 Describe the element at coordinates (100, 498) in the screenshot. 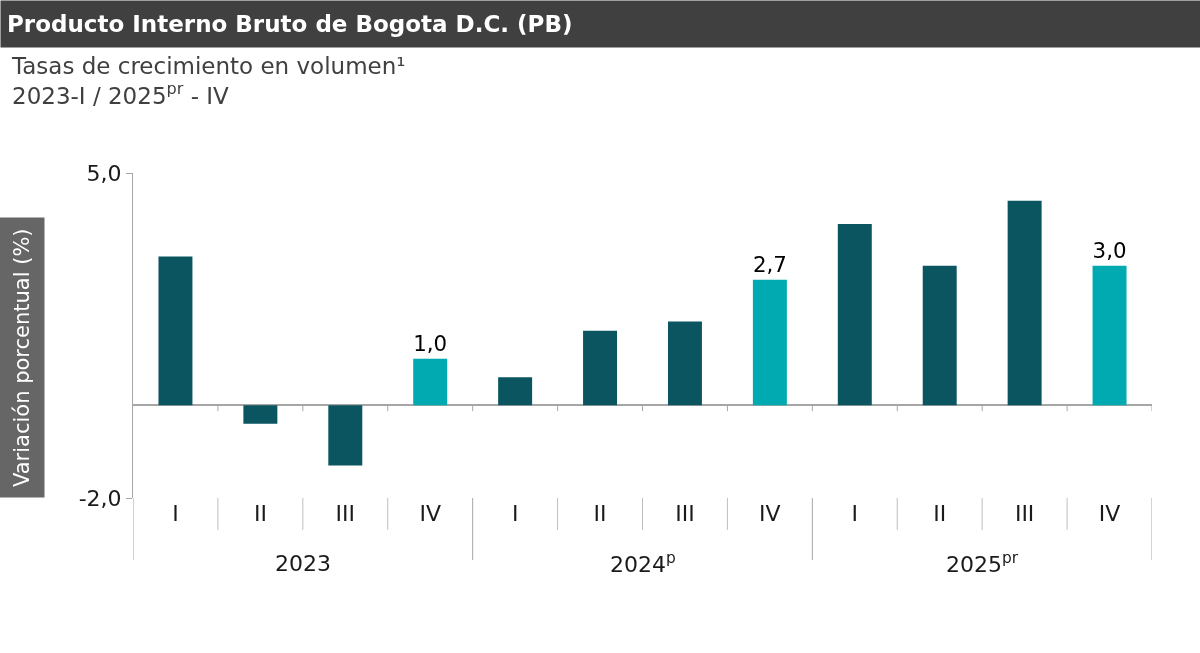

I see `y-tick-label: -2,0` at that location.